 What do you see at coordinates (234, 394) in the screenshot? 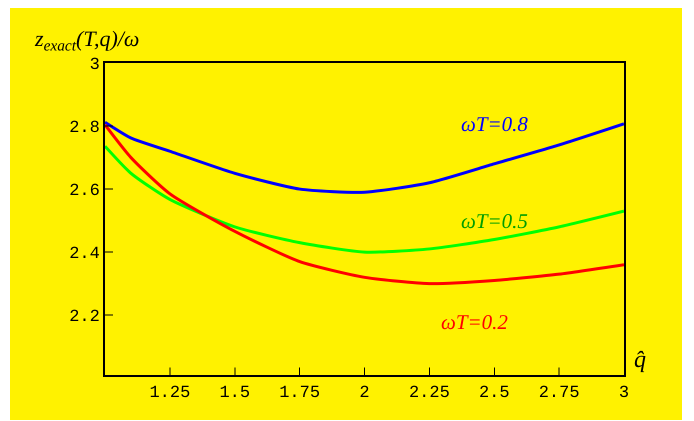
I see `x-tick-label: 1.5` at bounding box center [234, 394].